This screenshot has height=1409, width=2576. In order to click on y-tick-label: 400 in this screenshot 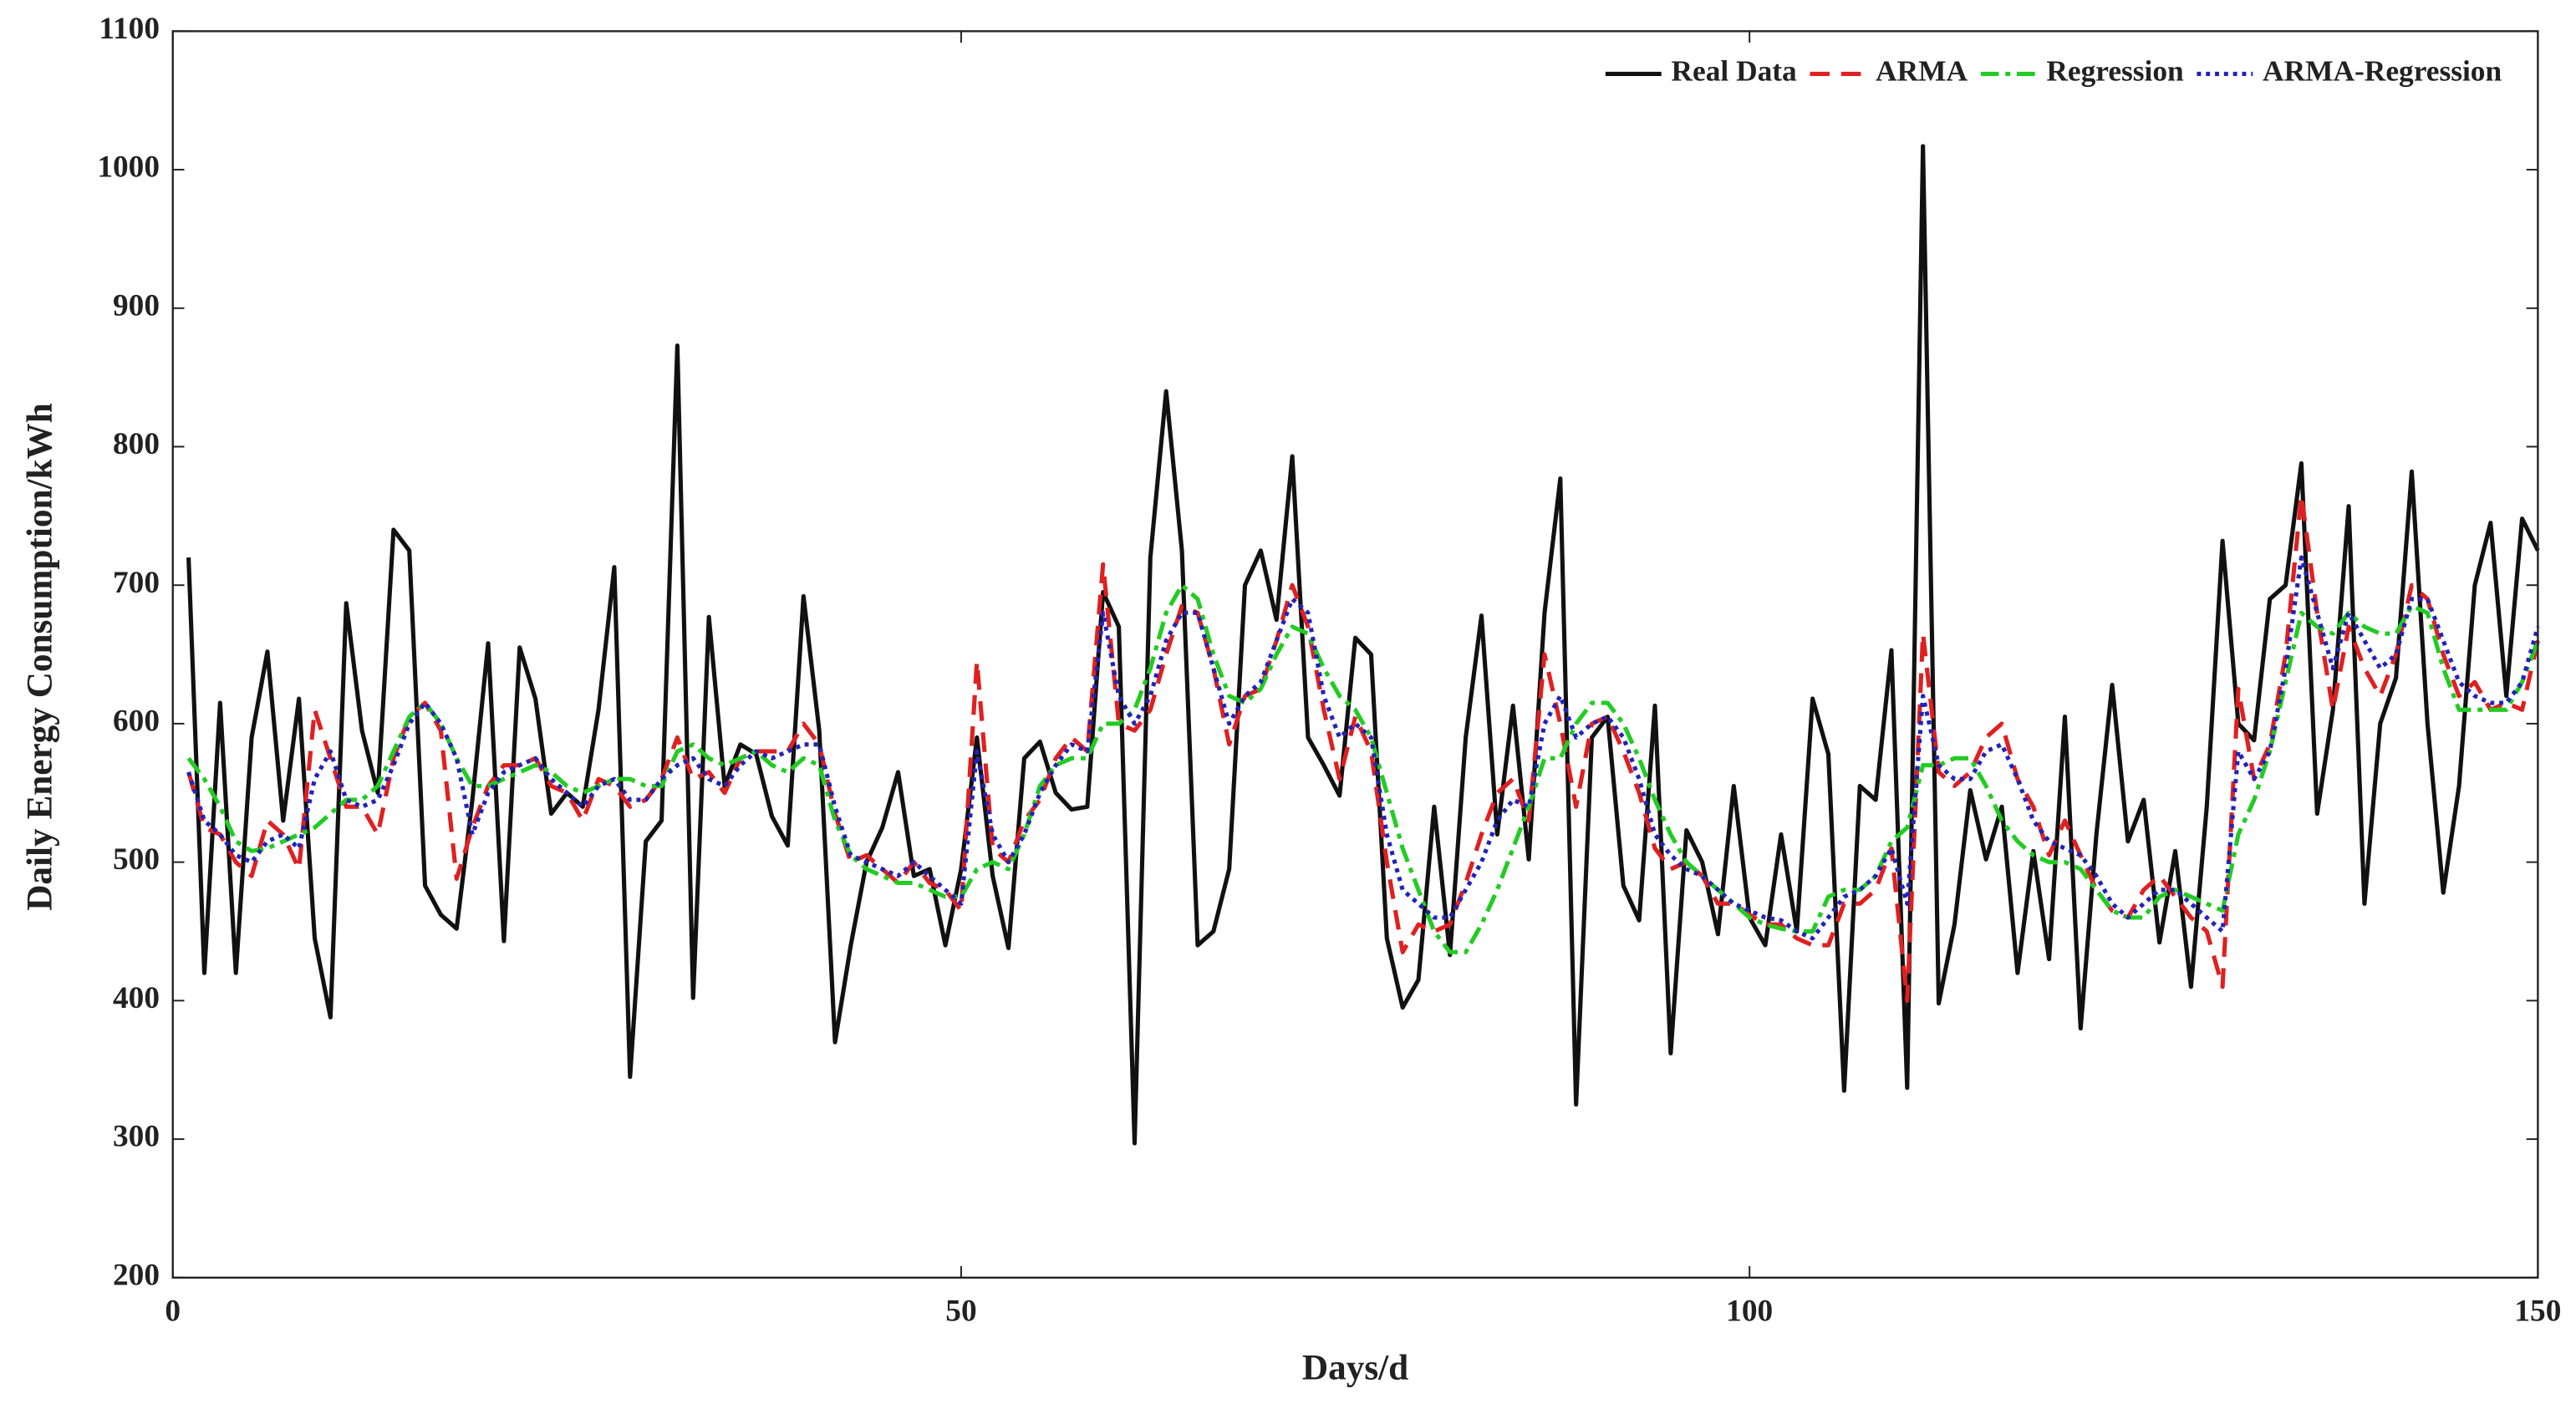, I will do `click(136, 998)`.